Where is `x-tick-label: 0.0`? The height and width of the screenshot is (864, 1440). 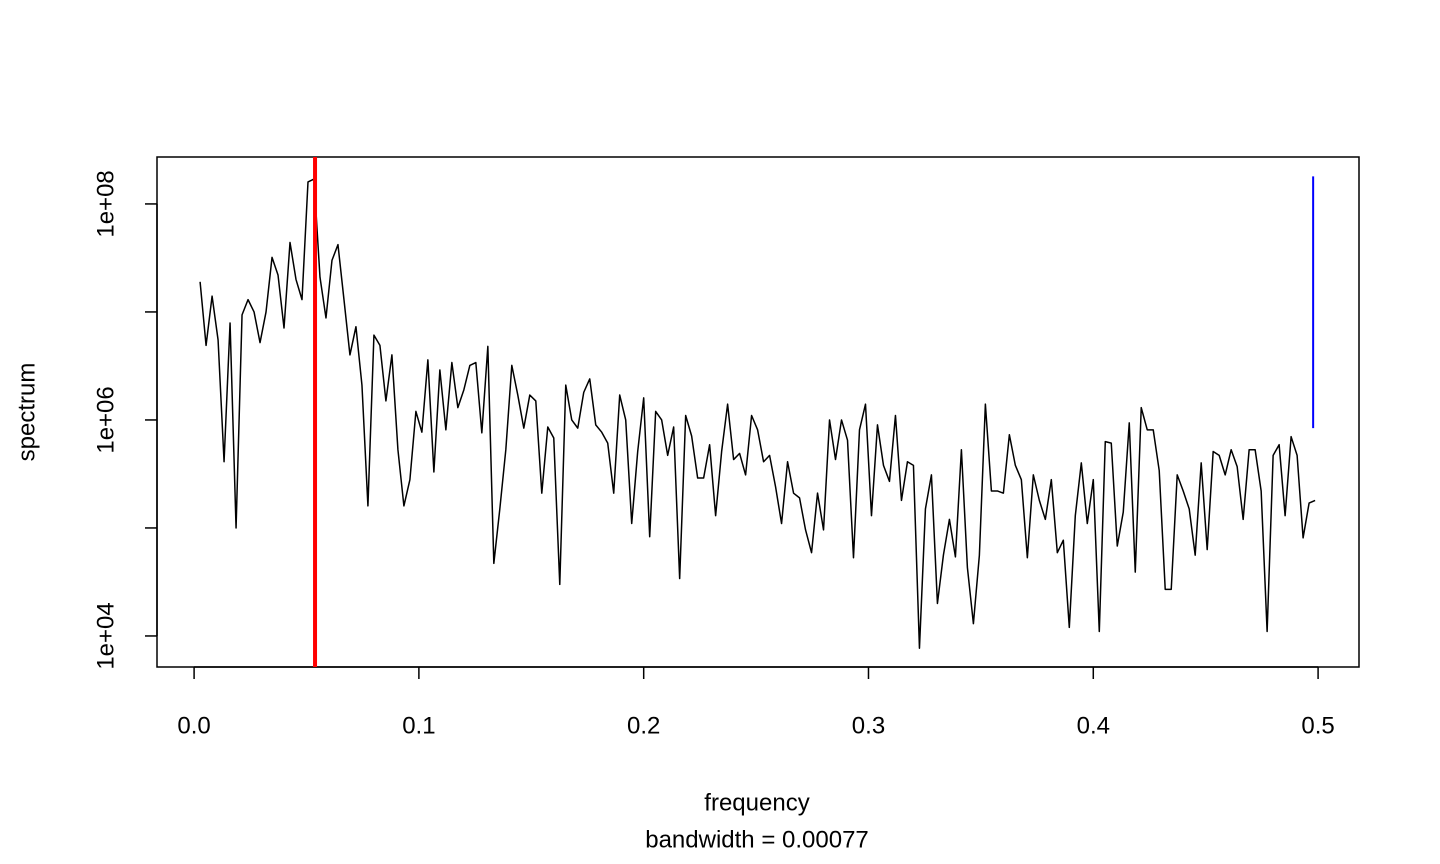
x-tick-label: 0.0 is located at coordinates (193, 725).